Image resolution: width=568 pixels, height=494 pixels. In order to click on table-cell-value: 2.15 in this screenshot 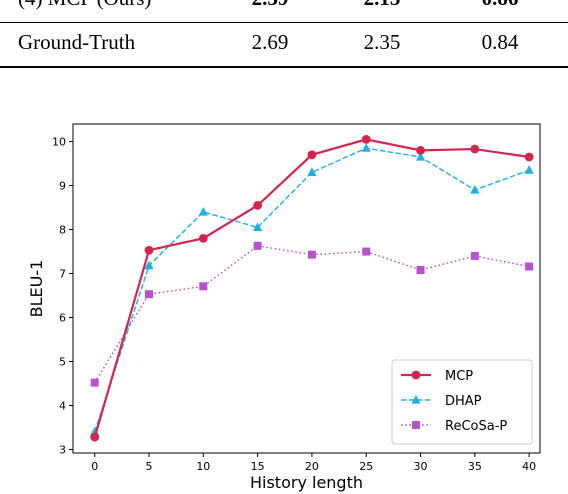, I will do `click(382, 5)`.